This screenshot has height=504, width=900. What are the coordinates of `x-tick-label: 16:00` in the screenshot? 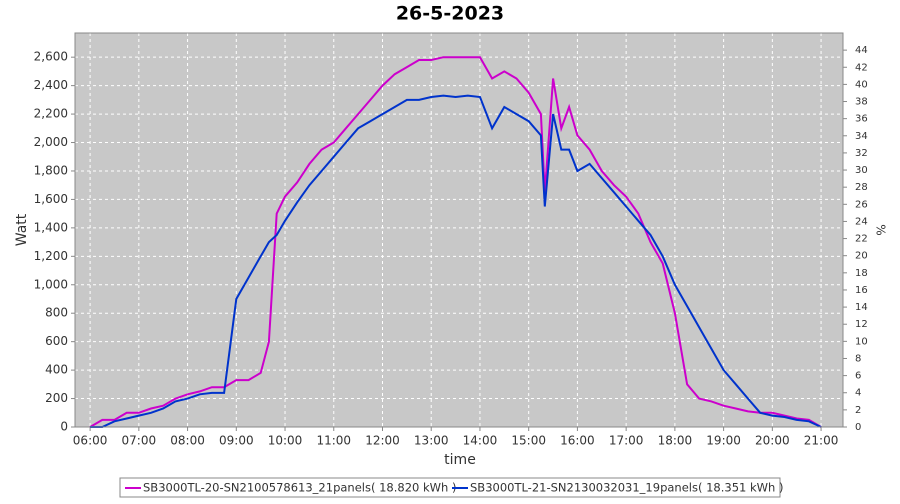 It's located at (577, 441).